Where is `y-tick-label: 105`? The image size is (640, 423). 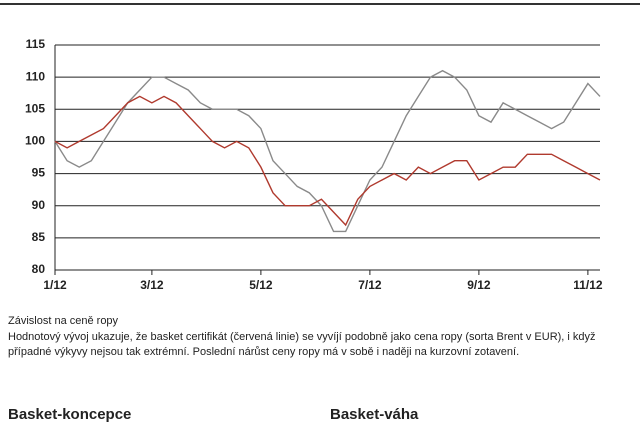 y-tick-label: 105 is located at coordinates (35, 108).